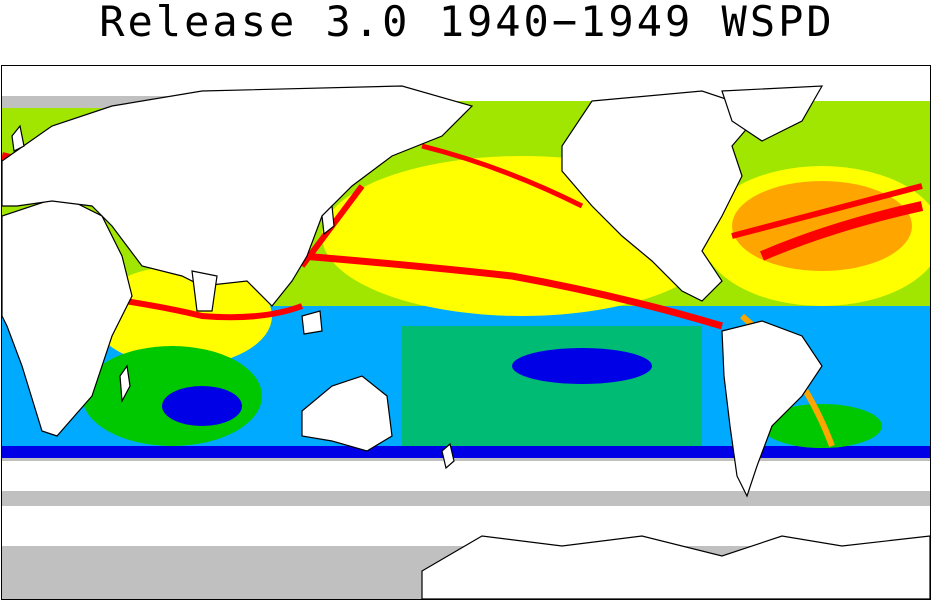  What do you see at coordinates (347, 413) in the screenshot?
I see `australia` at bounding box center [347, 413].